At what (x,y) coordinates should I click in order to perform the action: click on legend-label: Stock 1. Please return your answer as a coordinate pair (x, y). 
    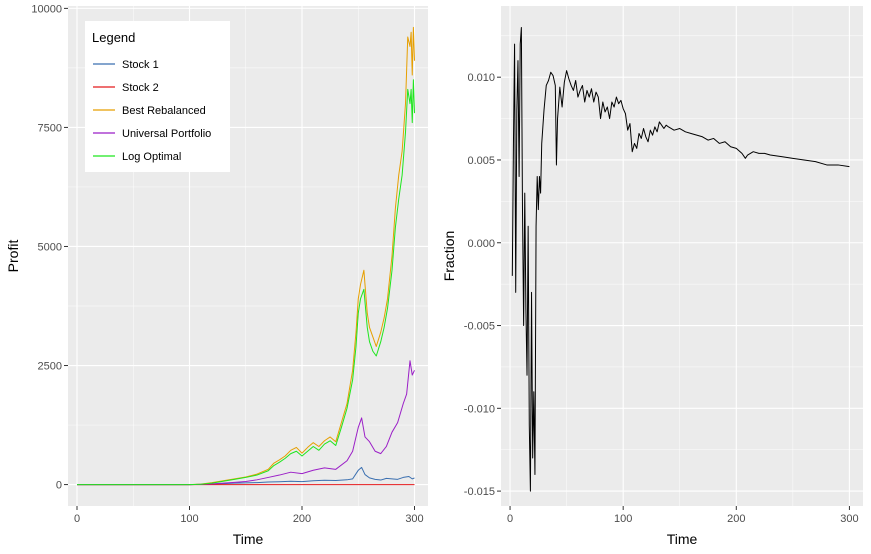
    Looking at the image, I should click on (140, 65).